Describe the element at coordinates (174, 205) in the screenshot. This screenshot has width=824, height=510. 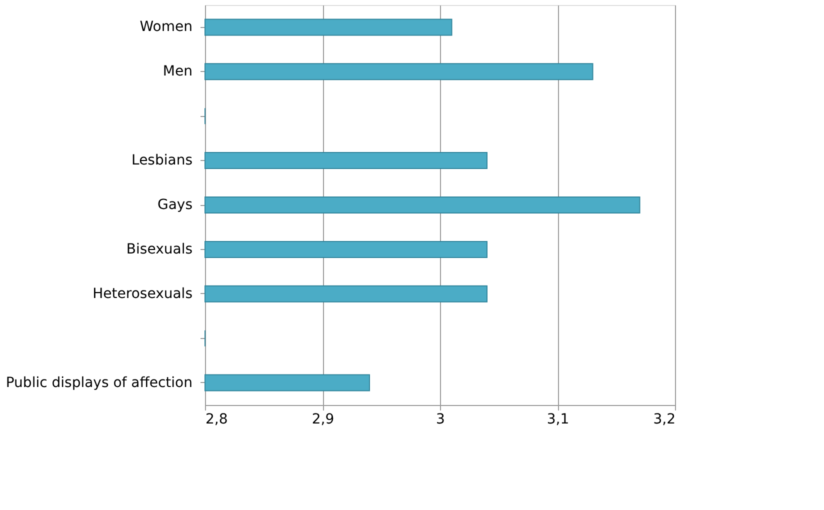
I see `y-tick-label: Gays` at that location.